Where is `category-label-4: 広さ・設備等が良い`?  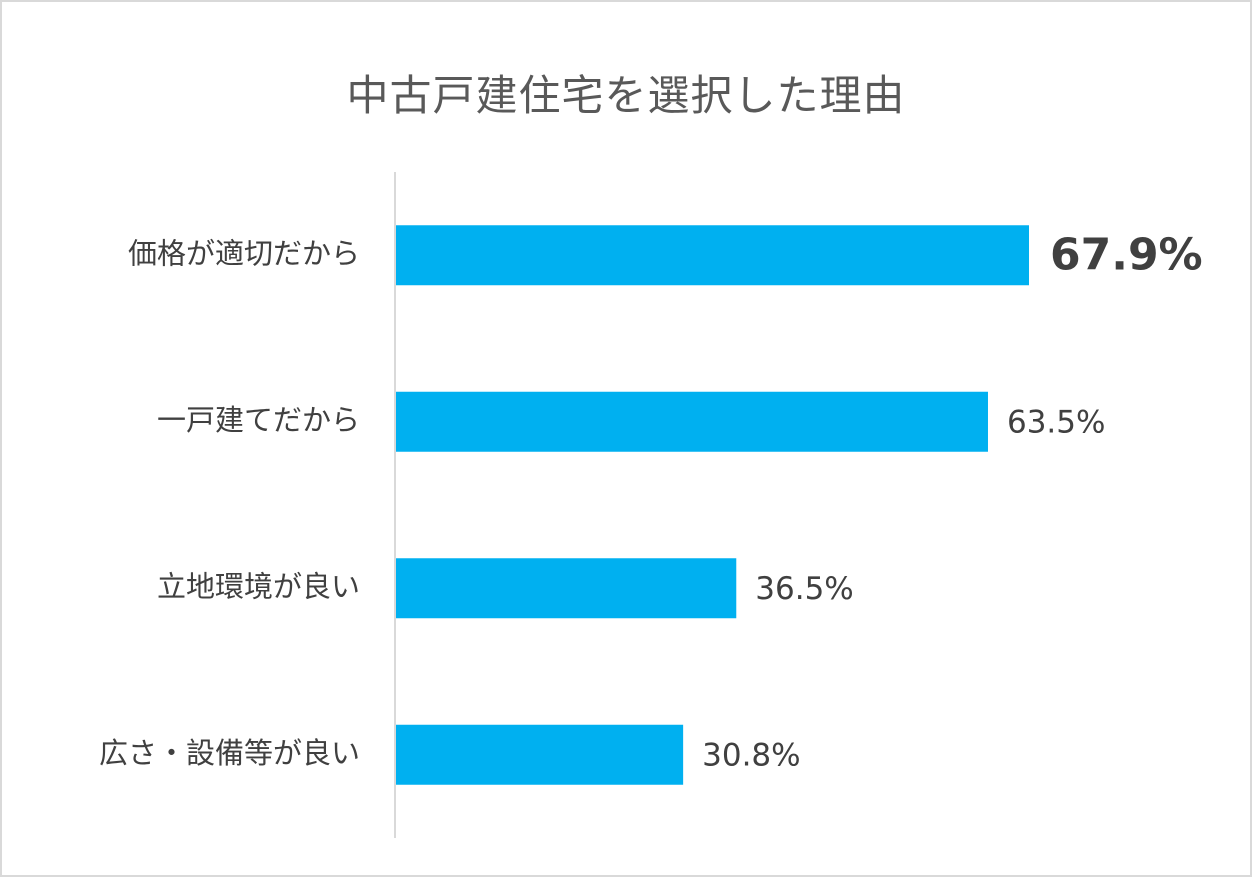 category-label-4: 広さ・設備等が良い is located at coordinates (229, 753).